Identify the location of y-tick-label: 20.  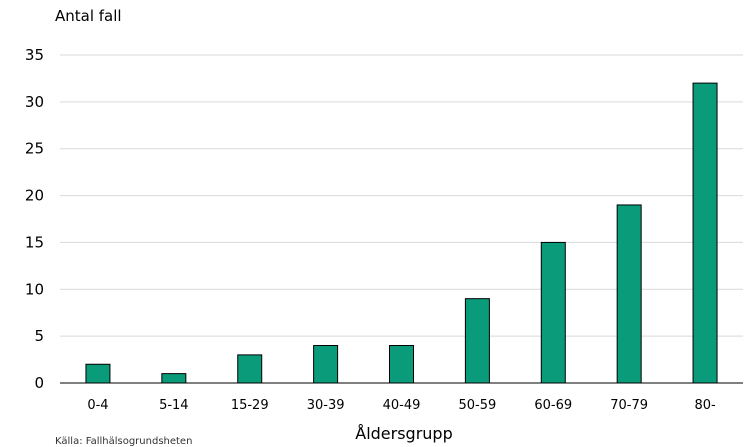
(34, 196).